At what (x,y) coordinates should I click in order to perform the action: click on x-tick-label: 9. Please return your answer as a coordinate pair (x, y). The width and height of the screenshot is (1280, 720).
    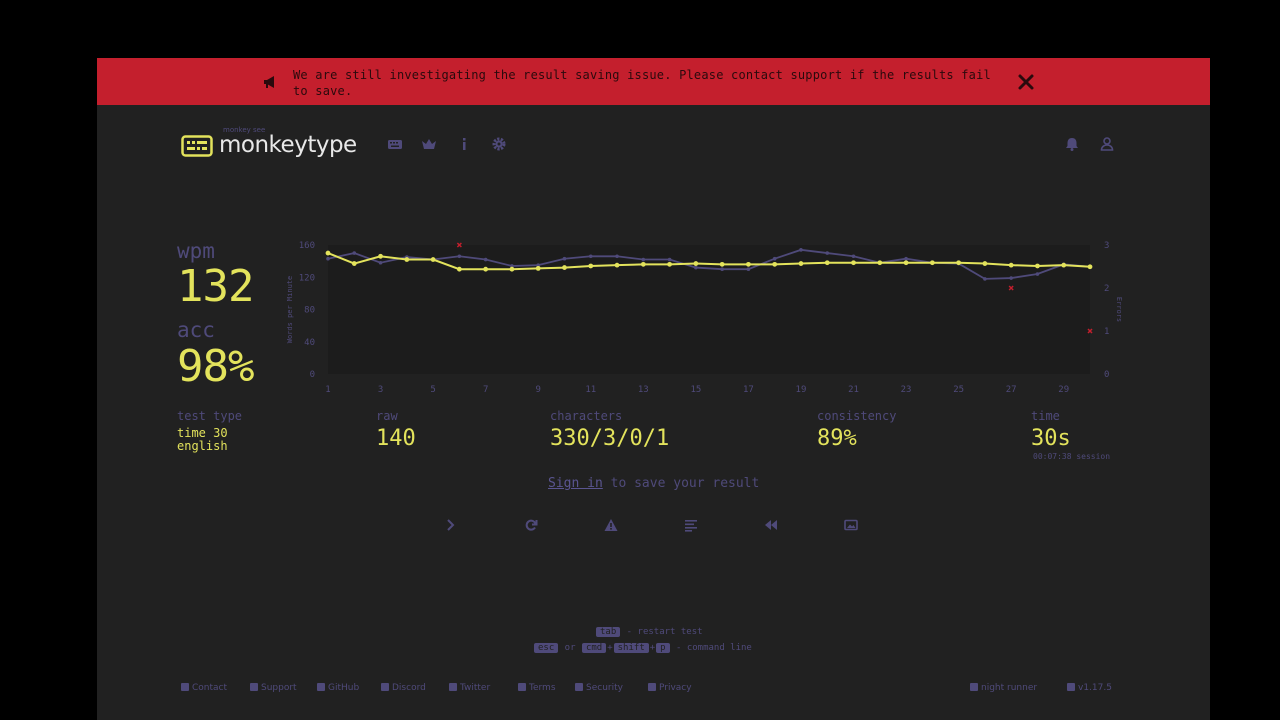
    Looking at the image, I should click on (537, 390).